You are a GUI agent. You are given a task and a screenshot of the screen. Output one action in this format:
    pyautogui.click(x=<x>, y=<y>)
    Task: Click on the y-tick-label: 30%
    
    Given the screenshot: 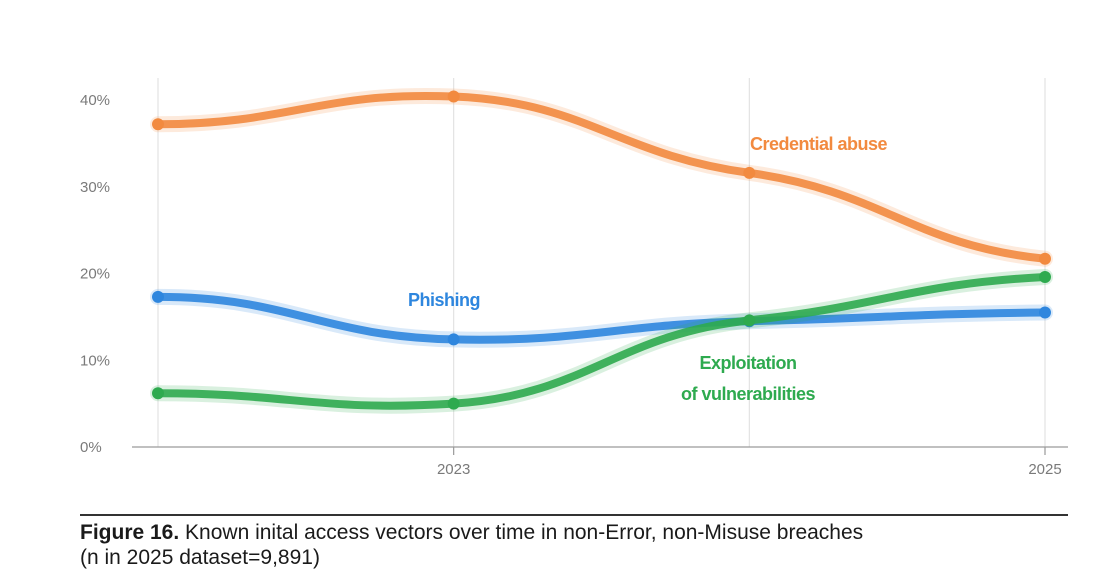 What is the action you would take?
    pyautogui.click(x=95, y=187)
    